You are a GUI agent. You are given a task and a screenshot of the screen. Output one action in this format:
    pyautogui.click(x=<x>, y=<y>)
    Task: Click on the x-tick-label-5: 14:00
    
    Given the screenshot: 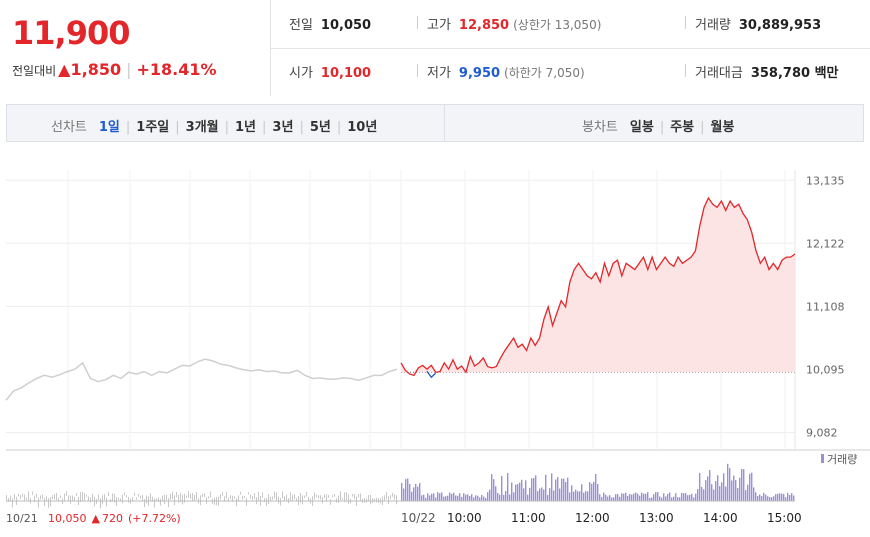 What is the action you would take?
    pyautogui.click(x=720, y=518)
    